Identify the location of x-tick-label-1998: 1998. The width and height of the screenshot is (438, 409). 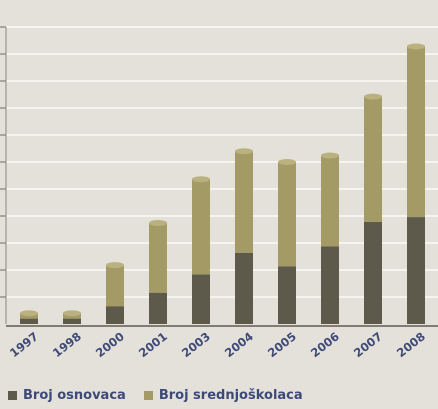
(67, 344).